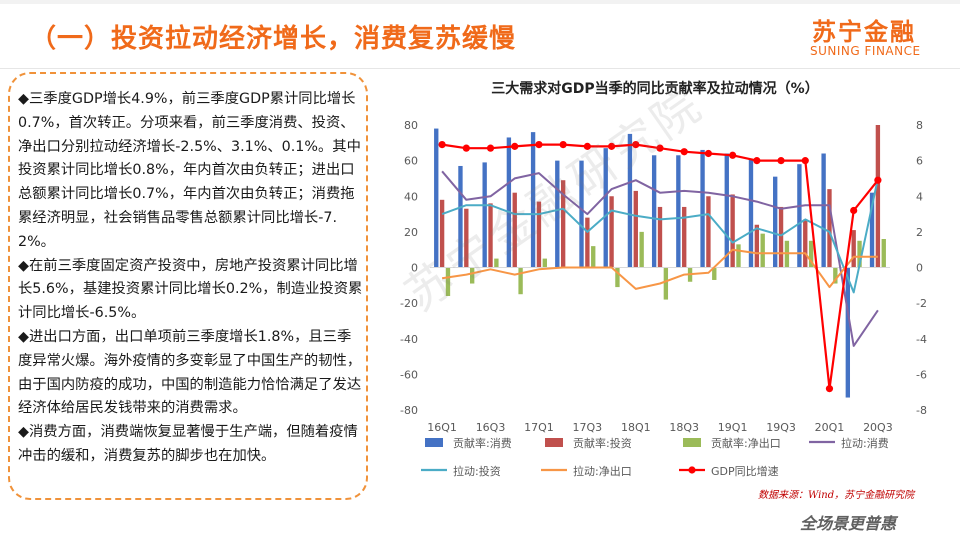  Describe the element at coordinates (836, 495) in the screenshot. I see `data-source: 数据来源：Wind，苏宁金融研究院` at that location.